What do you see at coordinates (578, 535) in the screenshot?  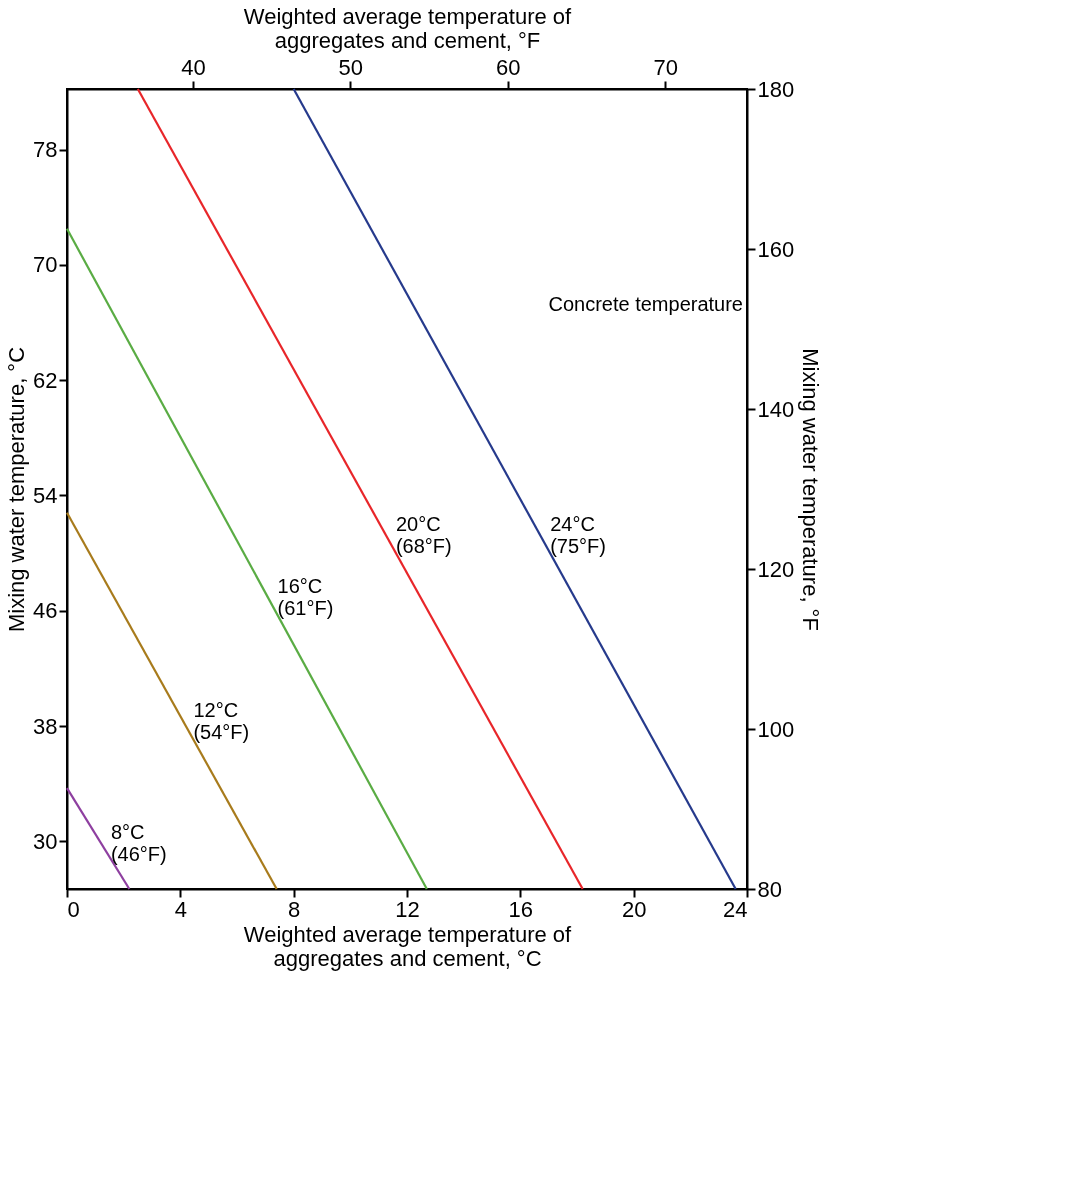 I see `series-label: 24°C (75°F)` at bounding box center [578, 535].